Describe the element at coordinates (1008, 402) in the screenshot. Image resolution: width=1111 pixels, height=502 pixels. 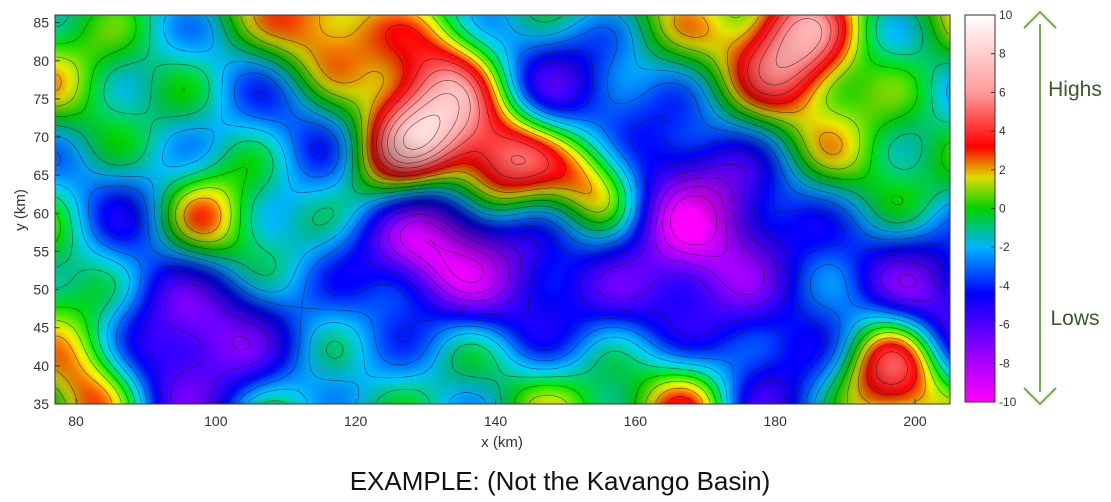
I see `colorbar-tick-label: -10` at that location.